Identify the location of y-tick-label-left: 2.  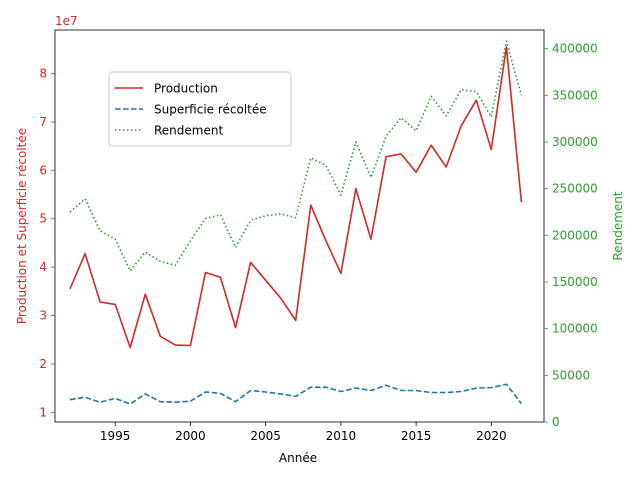
(43, 364).